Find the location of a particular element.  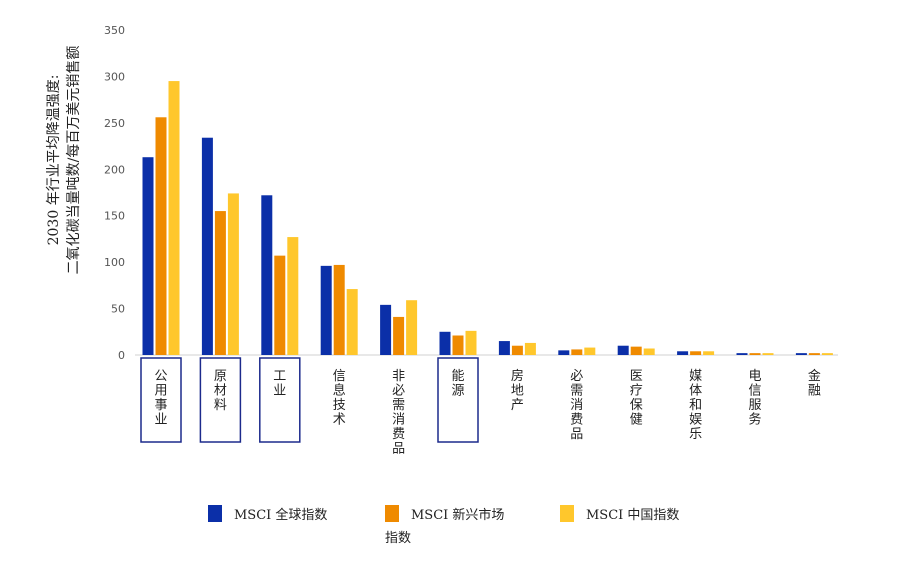

category-label: 能源 is located at coordinates (458, 400).